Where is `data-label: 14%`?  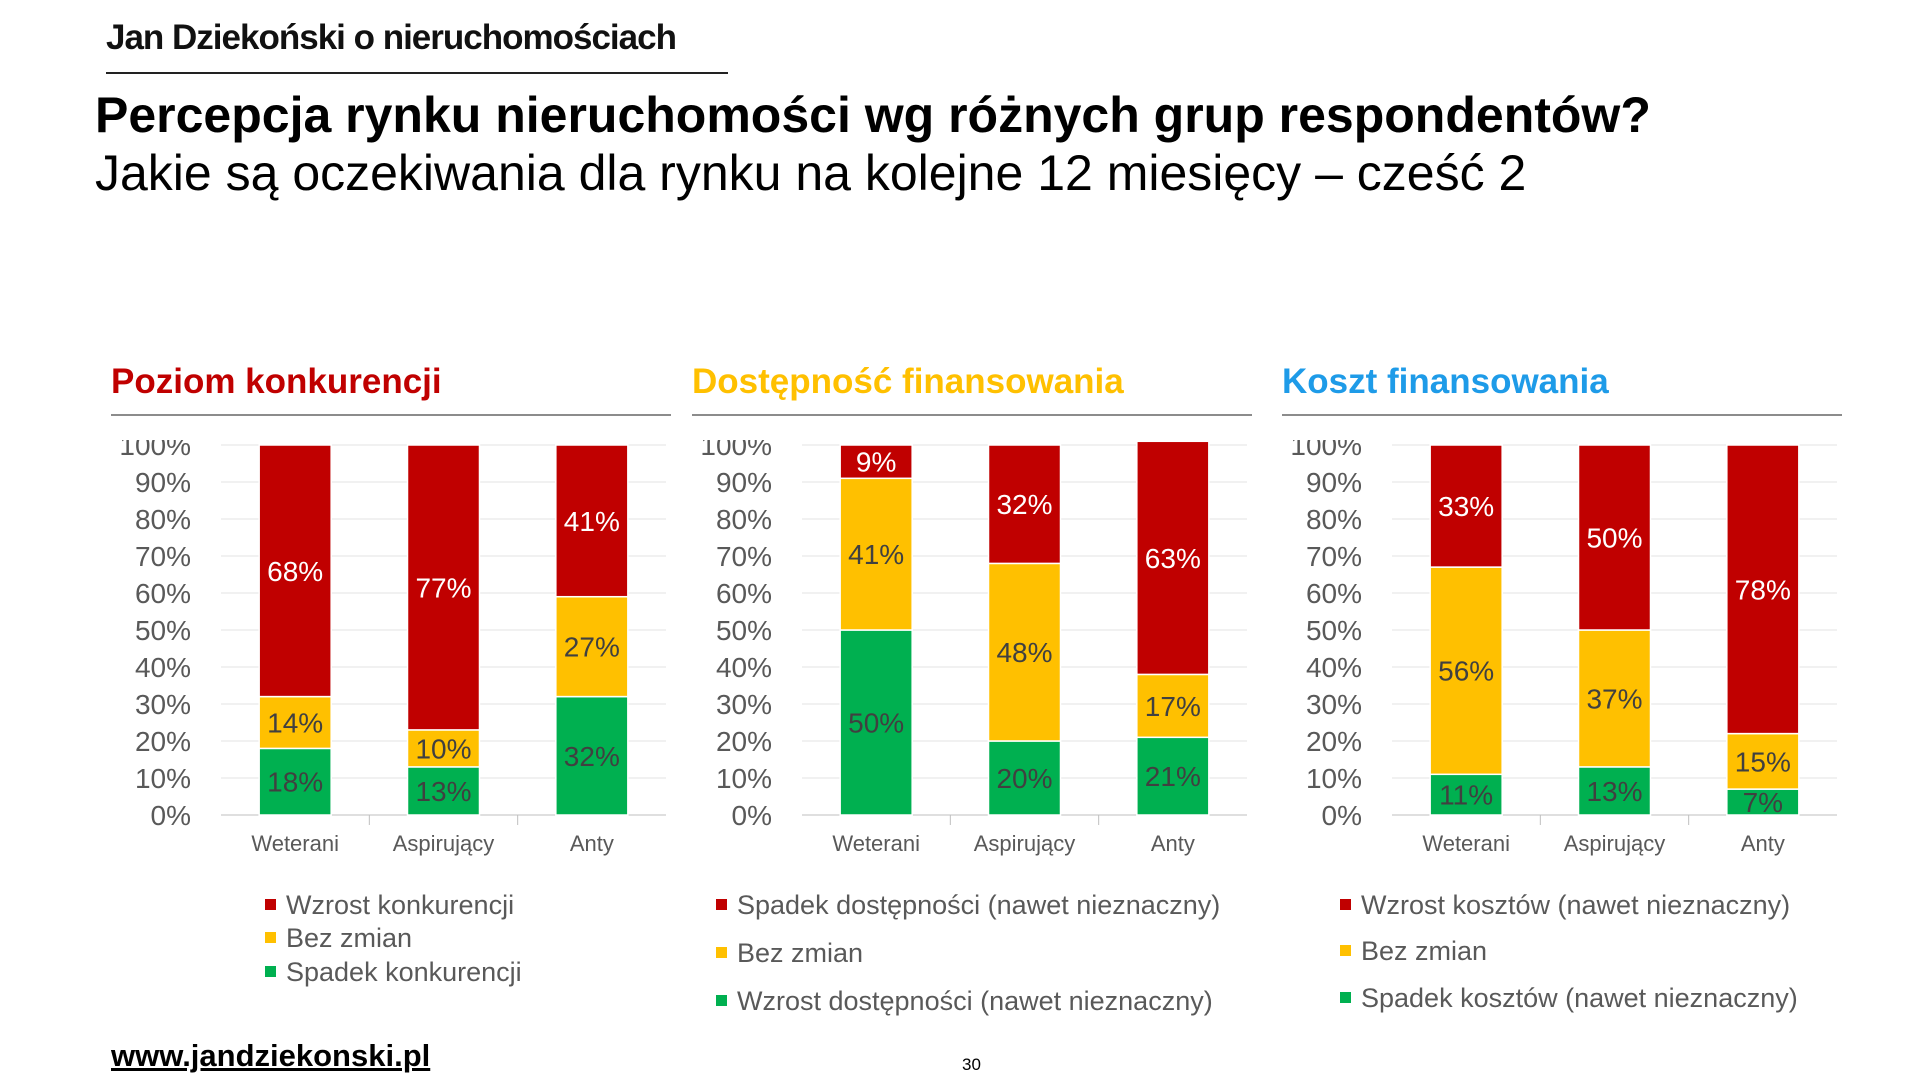 data-label: 14% is located at coordinates (295, 723).